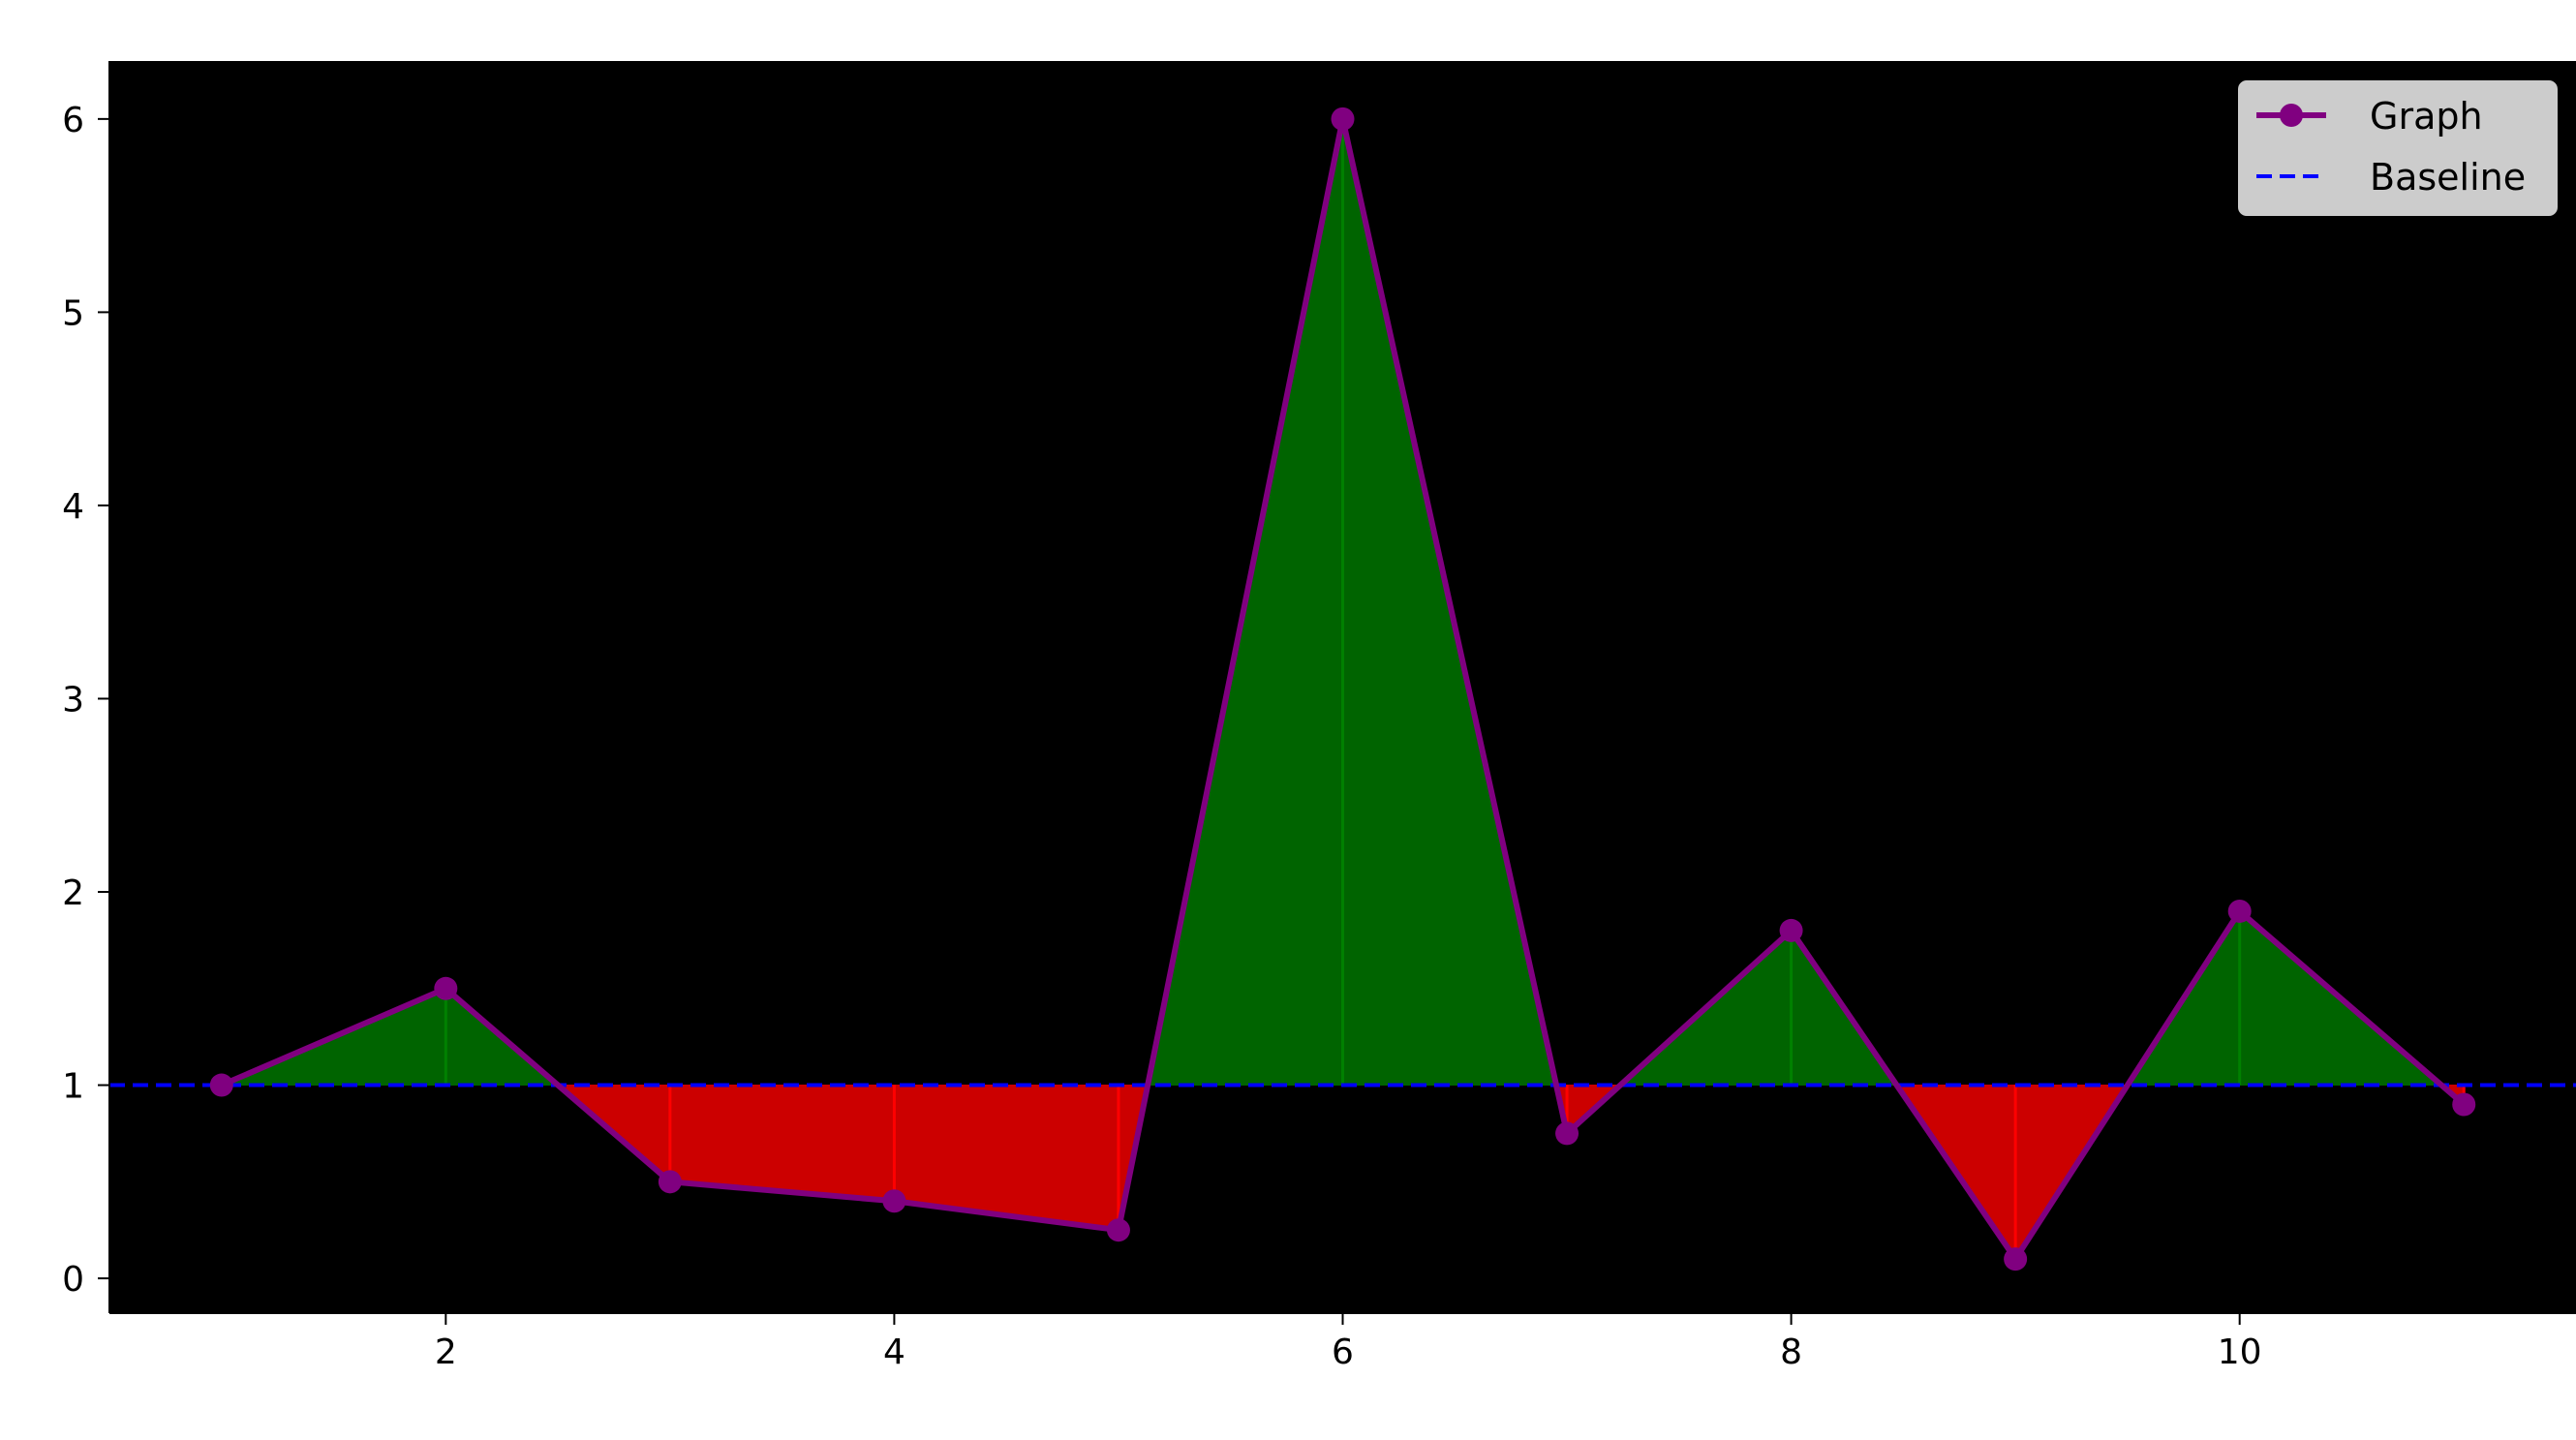 Image resolution: width=2576 pixels, height=1440 pixels. What do you see at coordinates (1791, 1352) in the screenshot?
I see `x-tick-label-8: 8` at bounding box center [1791, 1352].